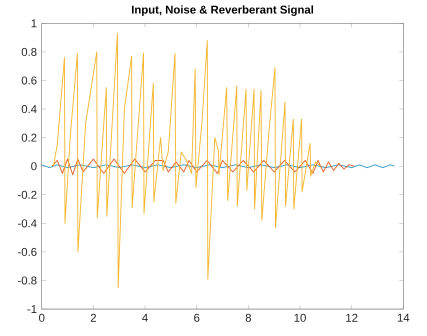 The height and width of the screenshot is (336, 427). I want to click on y-tick-label: 0.2, so click(29, 138).